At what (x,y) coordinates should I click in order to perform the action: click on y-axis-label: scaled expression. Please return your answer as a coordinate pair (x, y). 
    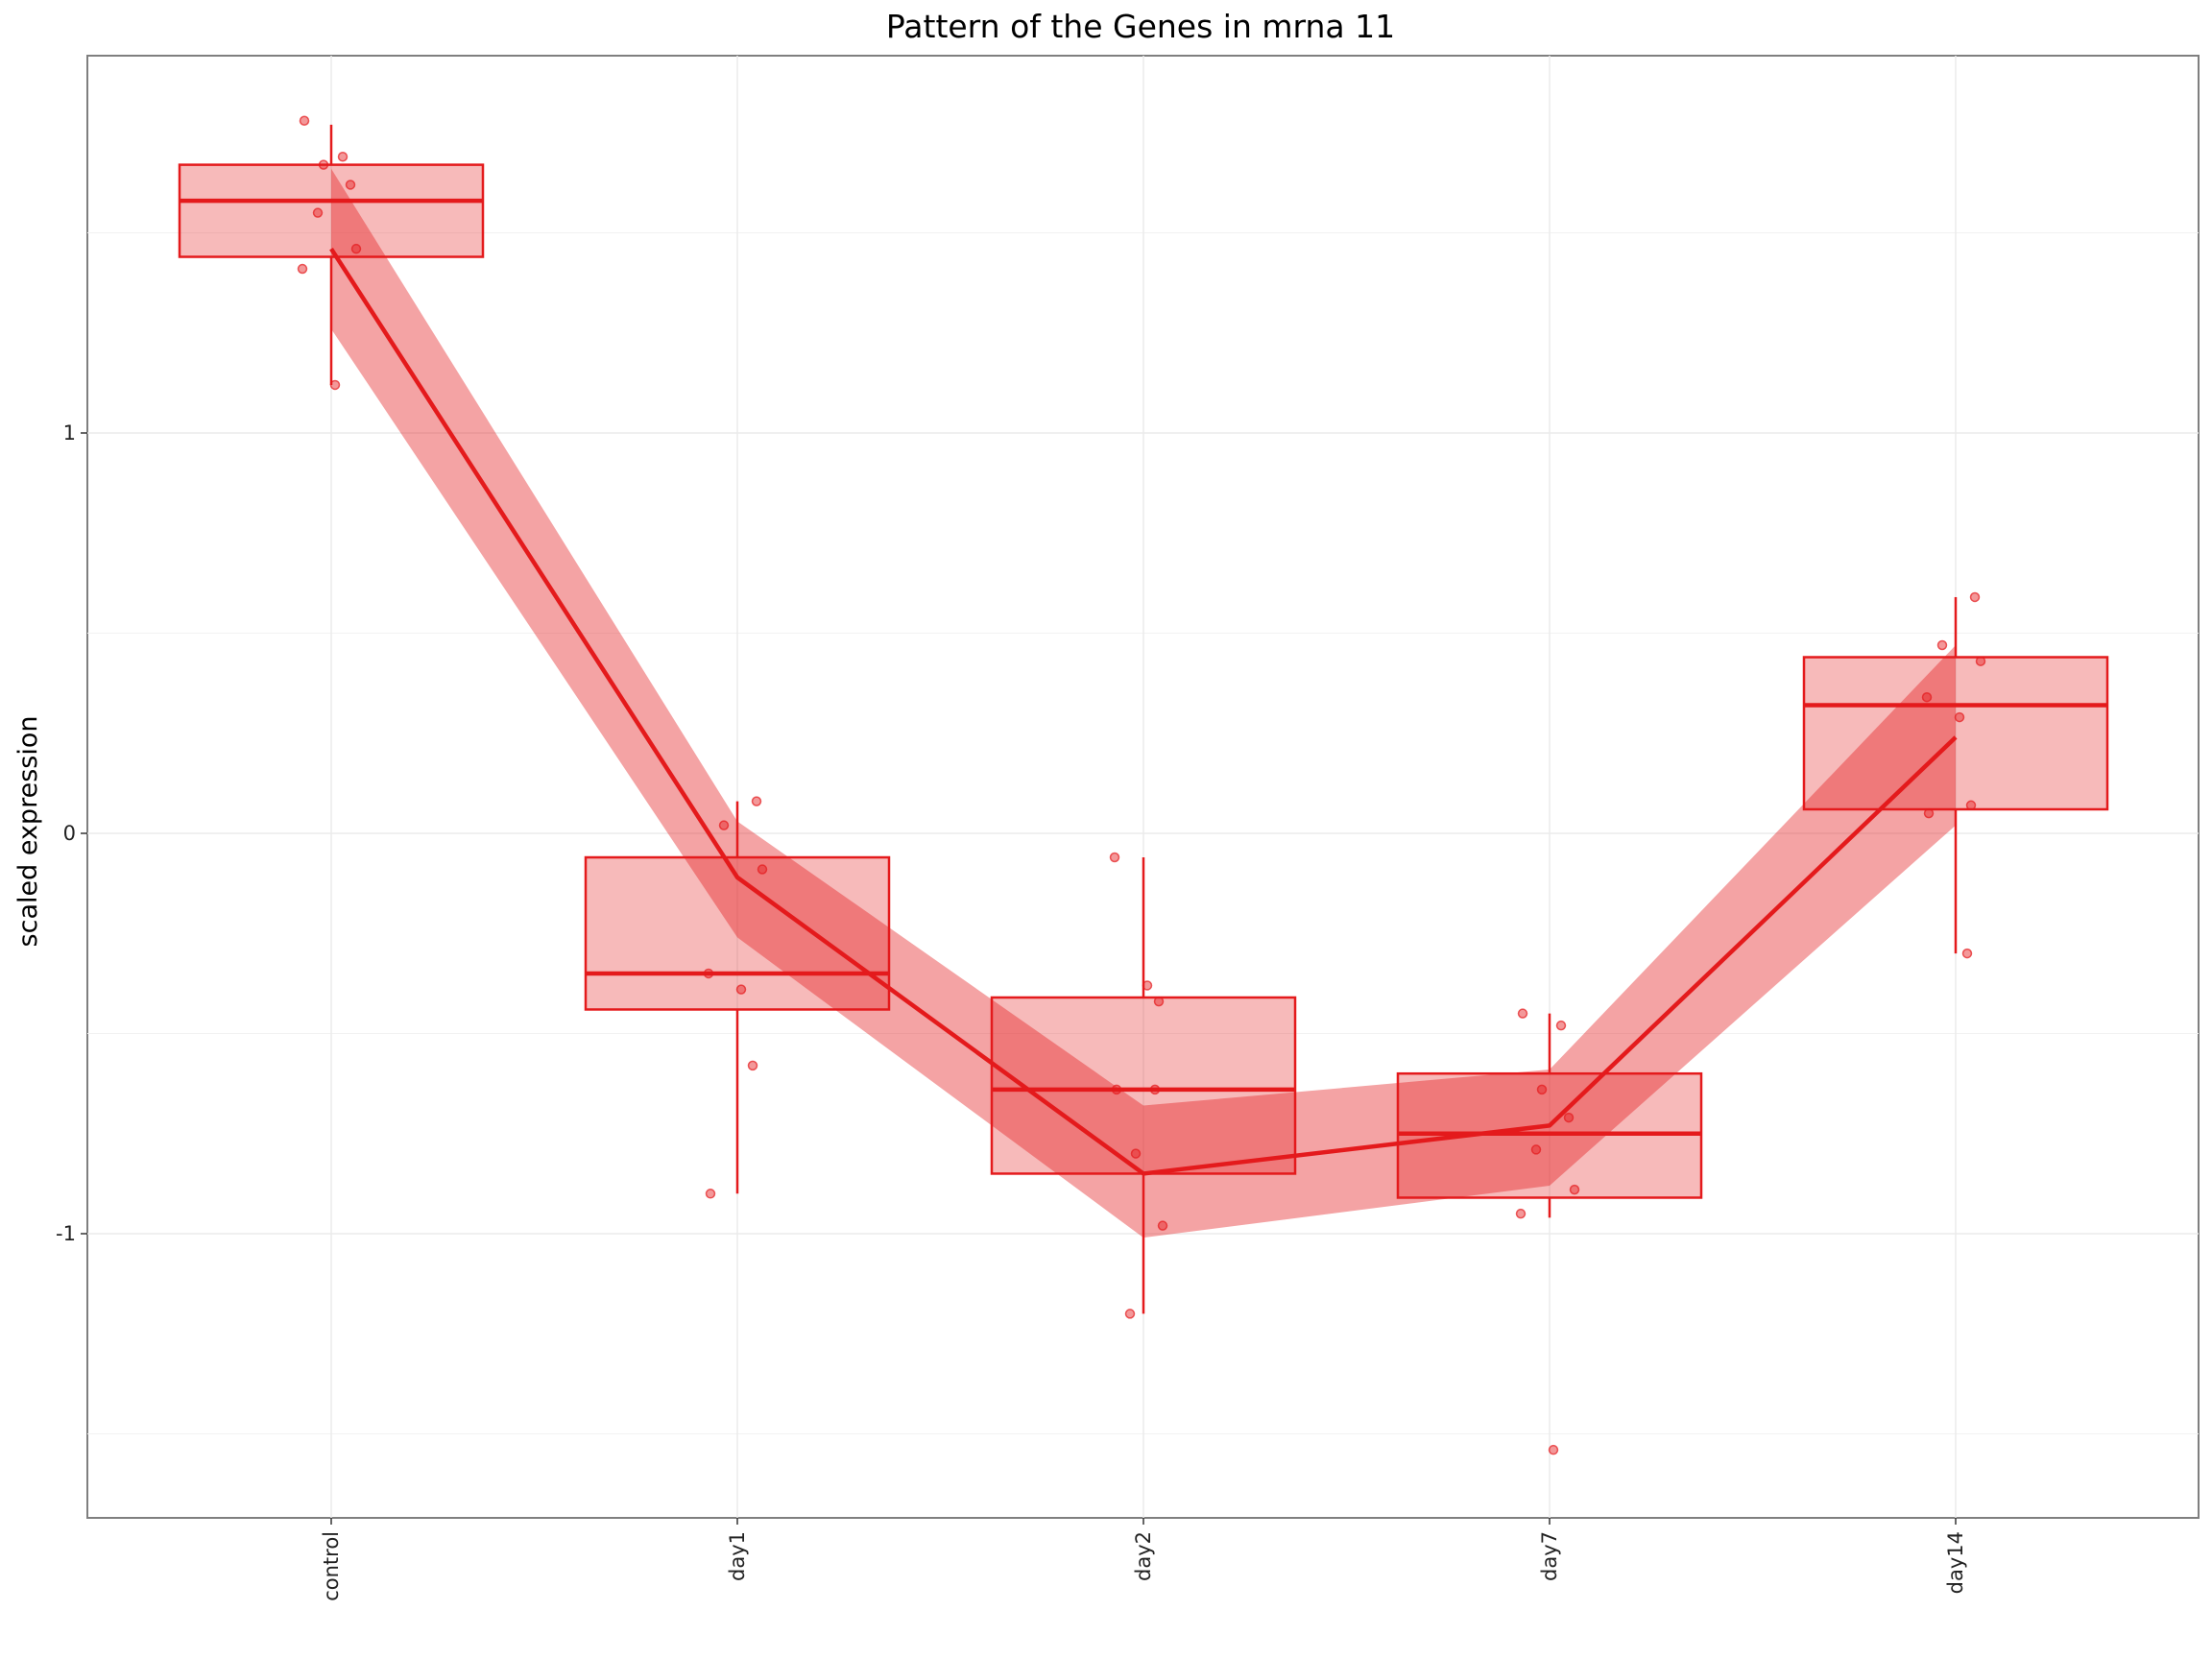
    Looking at the image, I should click on (28, 832).